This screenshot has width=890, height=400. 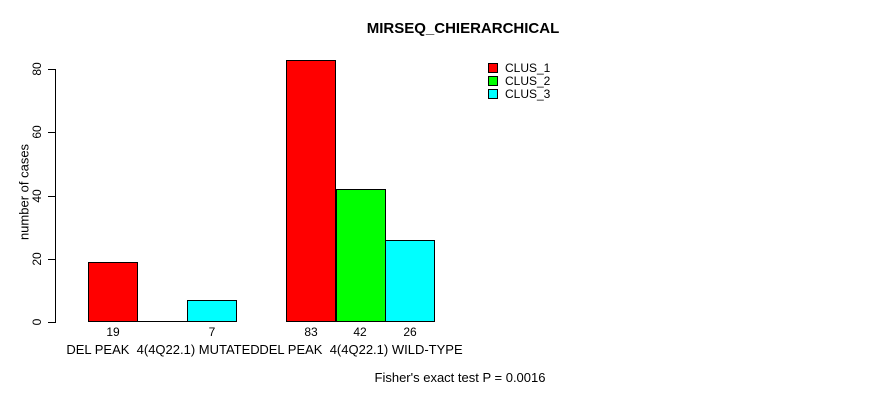 What do you see at coordinates (360, 332) in the screenshot?
I see `bar-value-label: 42` at bounding box center [360, 332].